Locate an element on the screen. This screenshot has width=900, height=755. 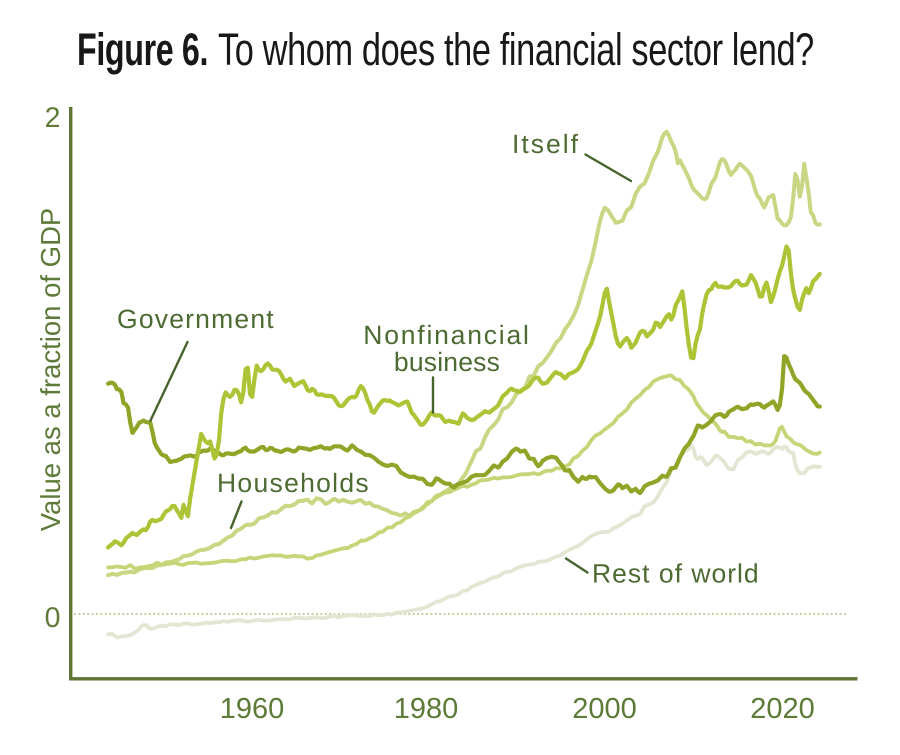
svg-text: 1960 is located at coordinates (252, 709).